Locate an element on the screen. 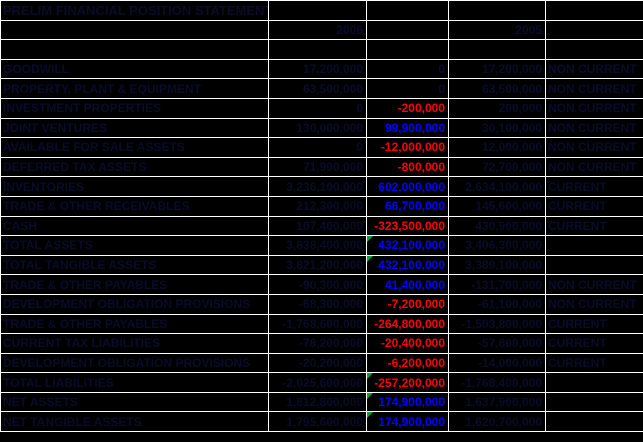  row-label: INVESTMENT PROPERTIES is located at coordinates (134, 108).